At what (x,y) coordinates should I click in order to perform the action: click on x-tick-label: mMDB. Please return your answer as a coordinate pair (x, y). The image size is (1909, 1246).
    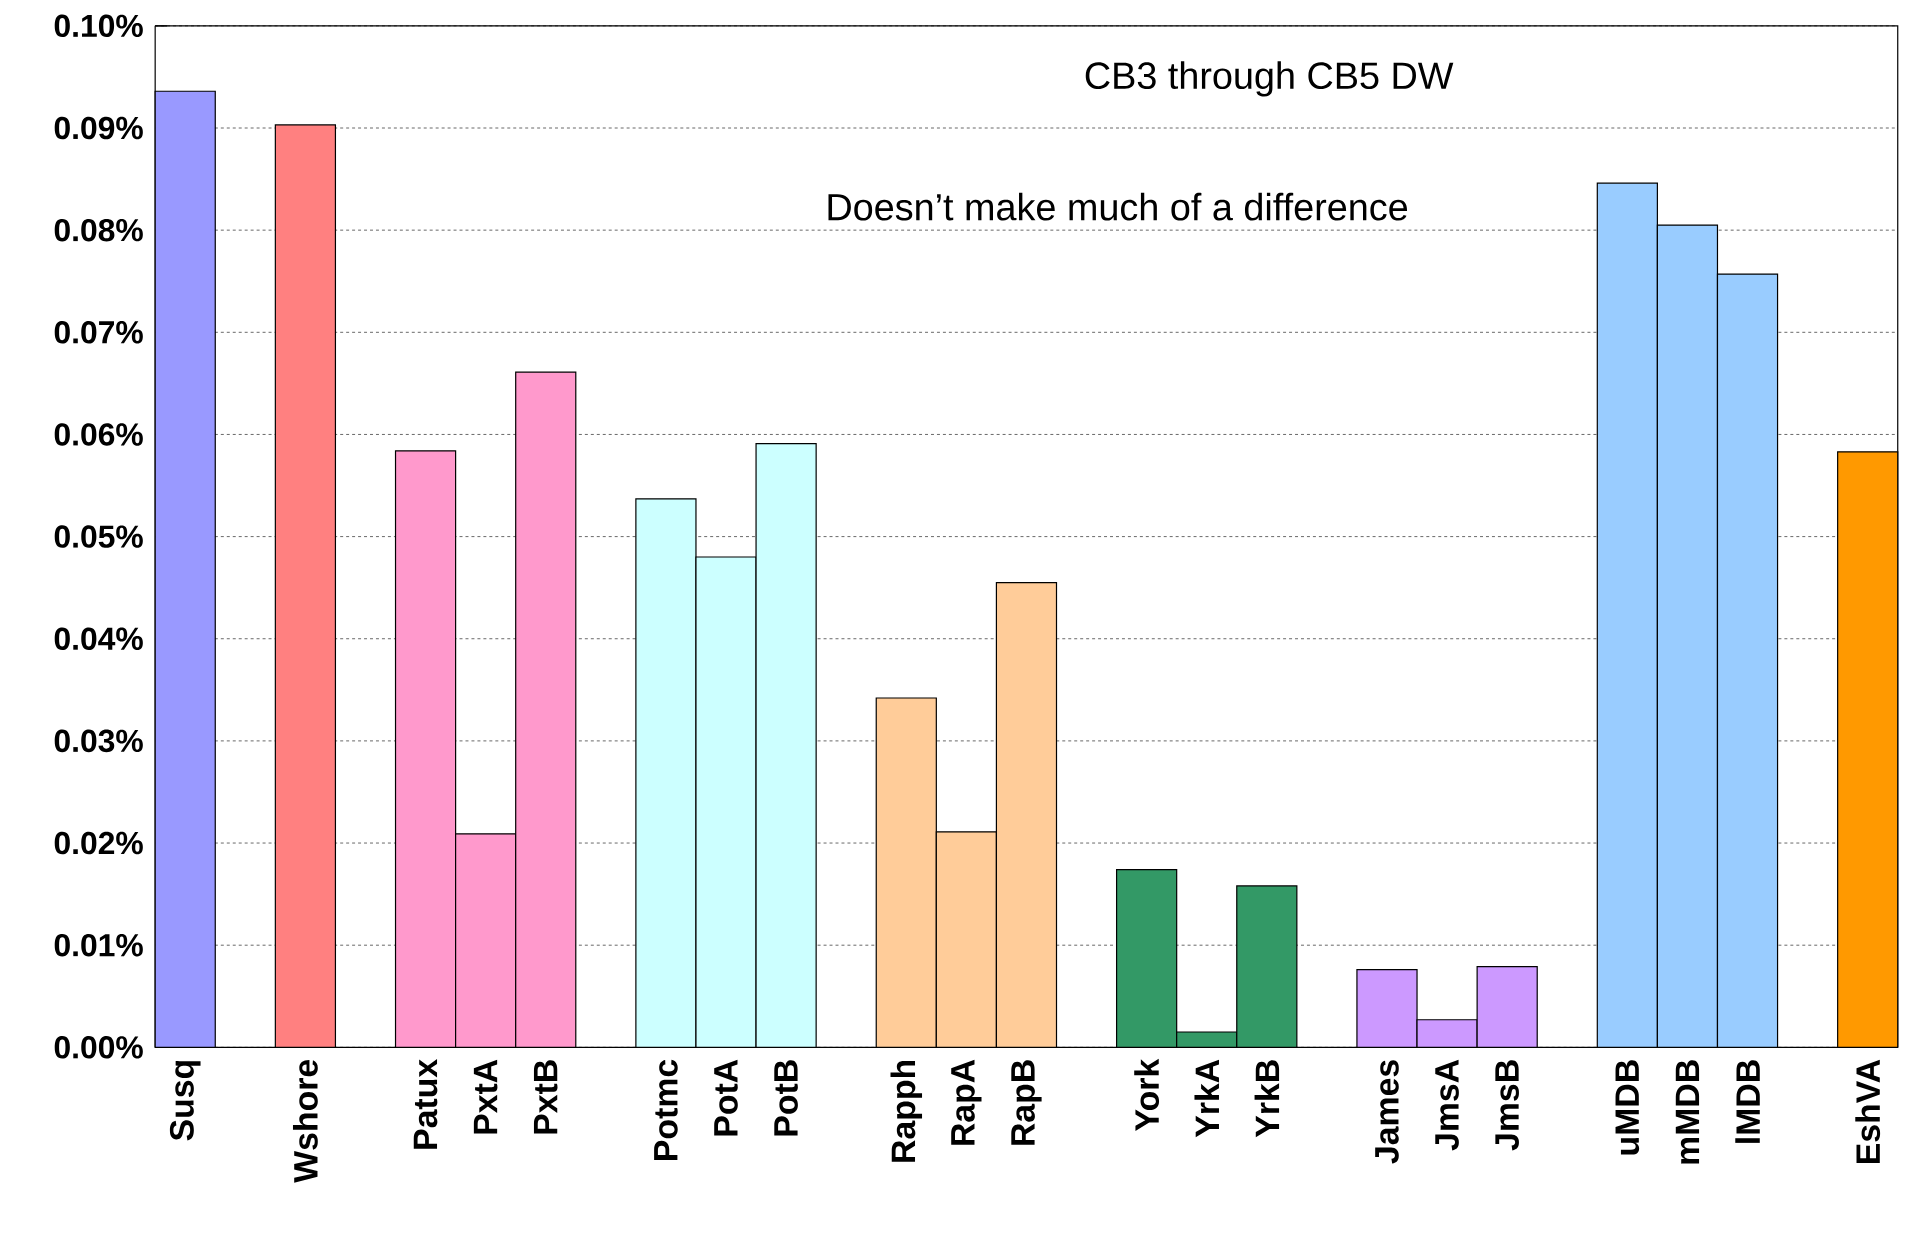
    Looking at the image, I should click on (1687, 1112).